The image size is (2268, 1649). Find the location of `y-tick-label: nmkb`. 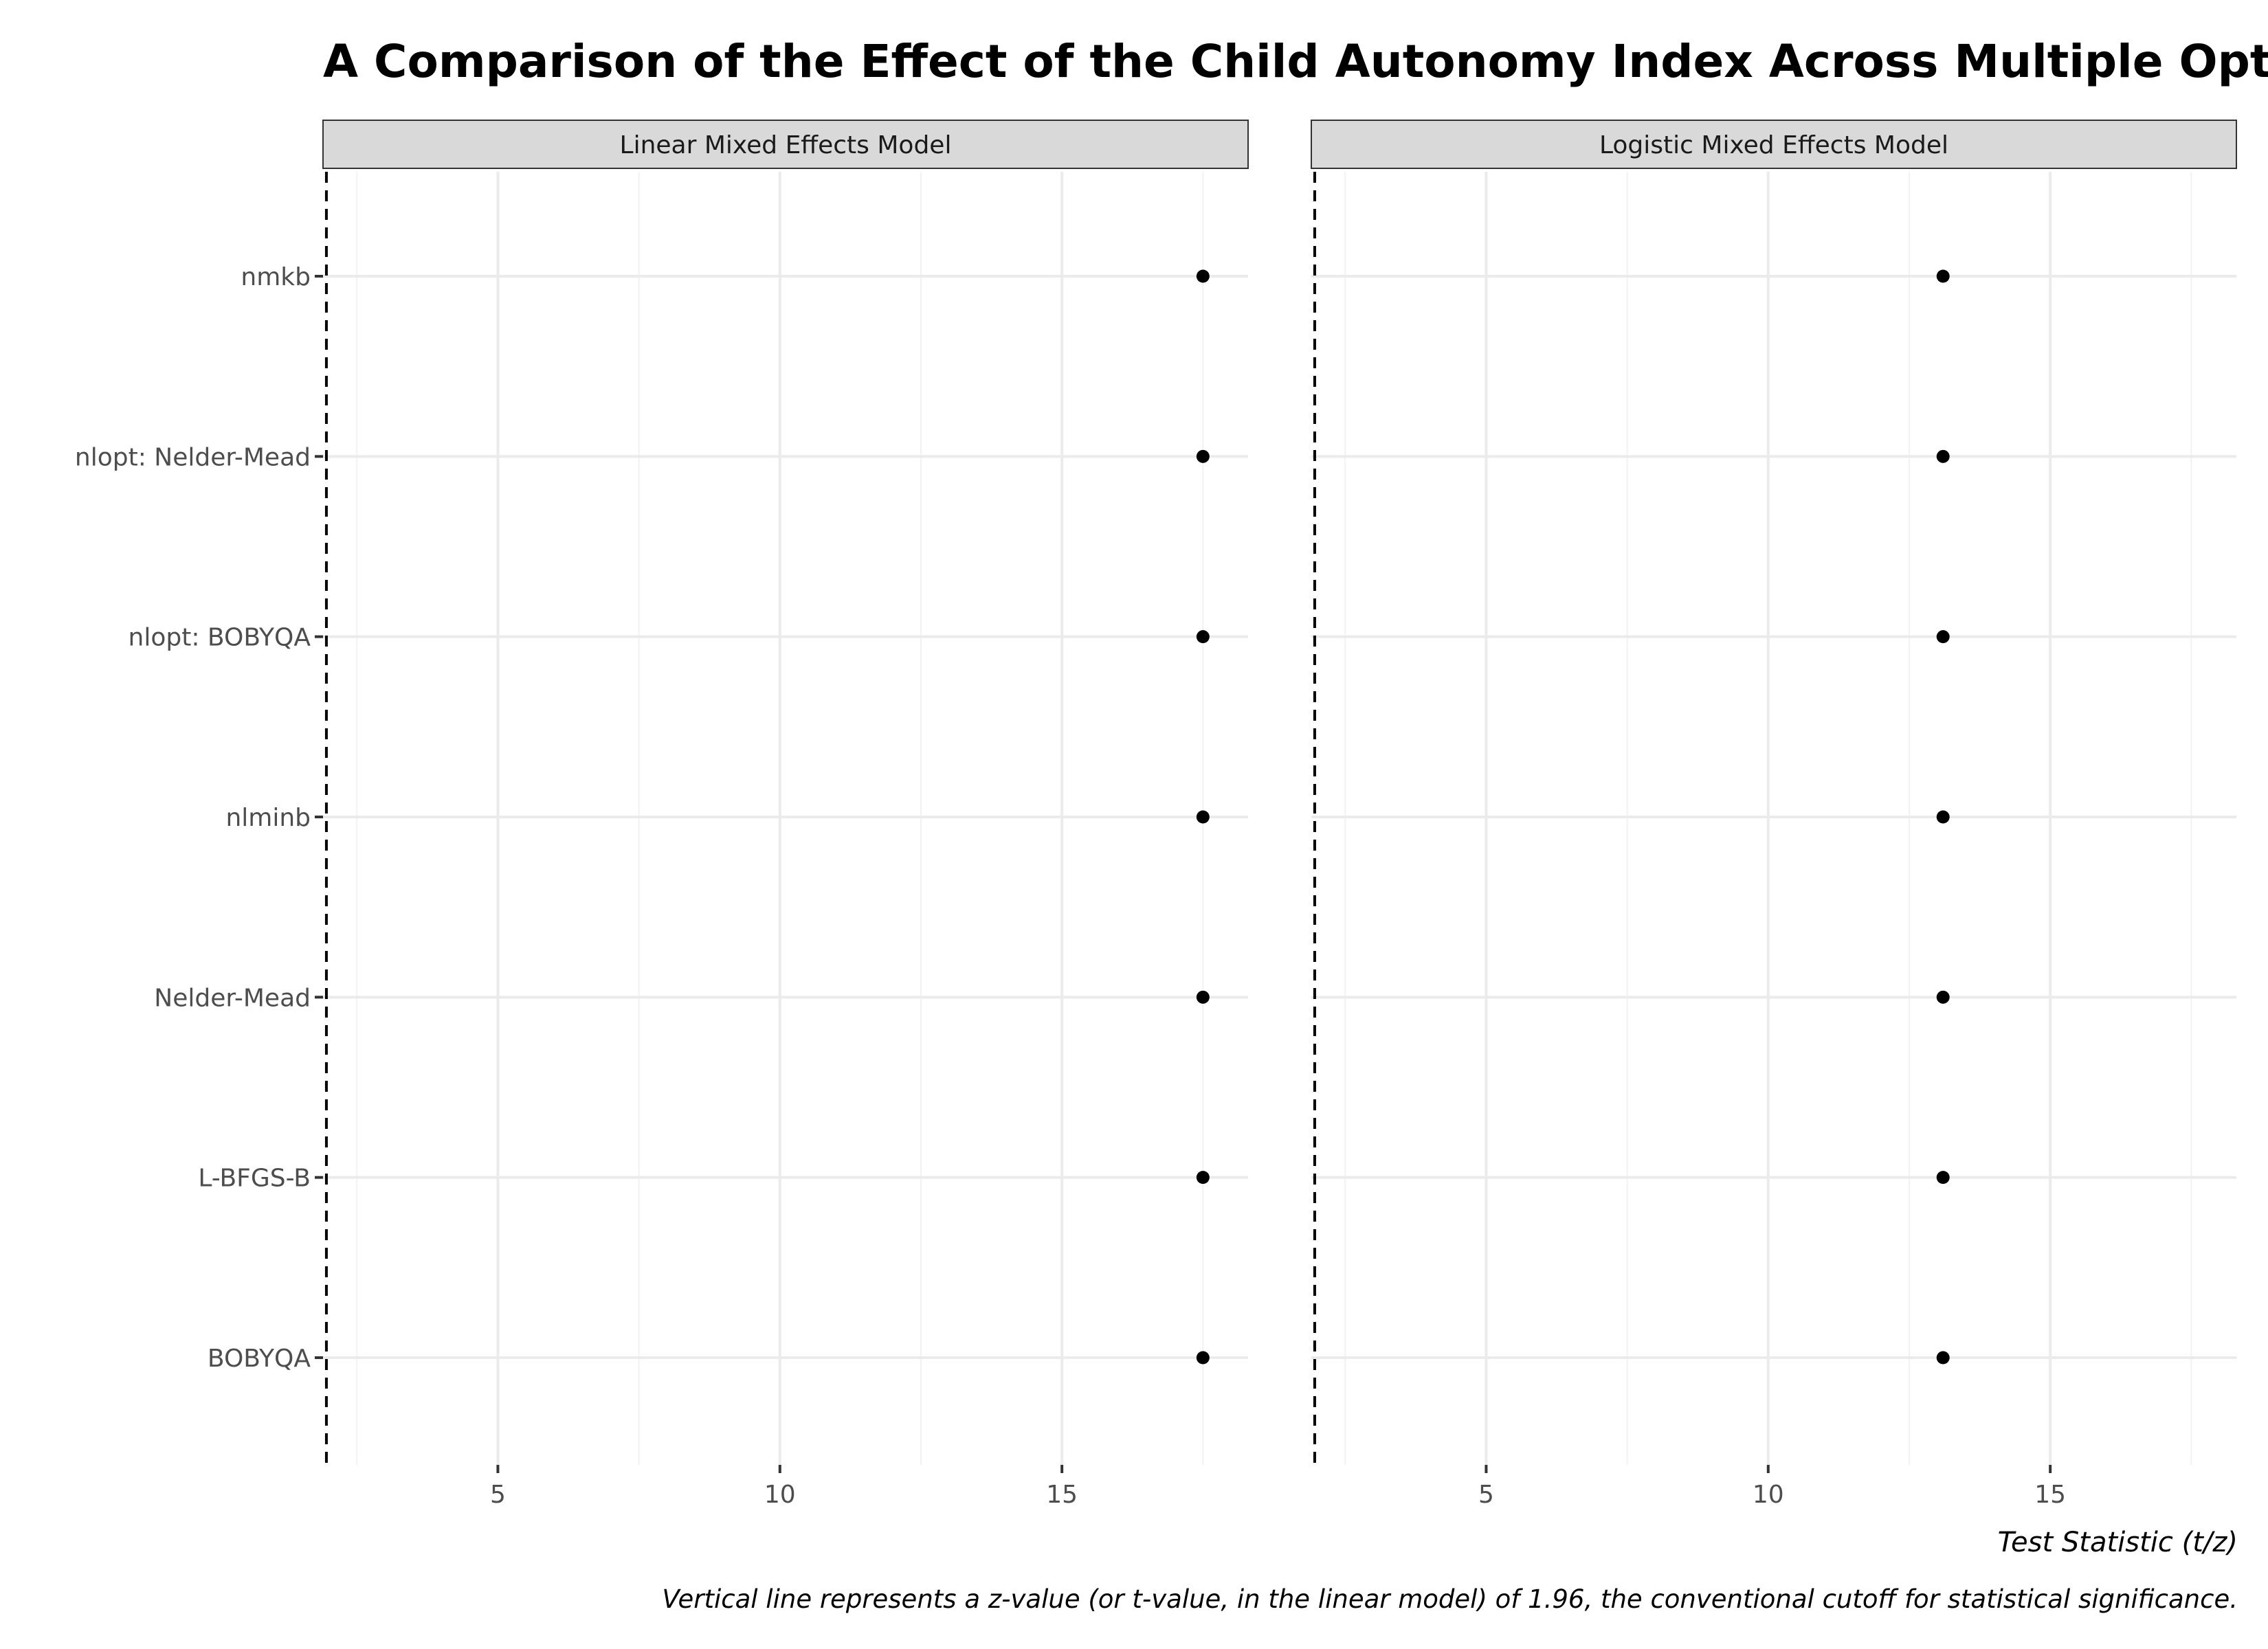

y-tick-label: nmkb is located at coordinates (276, 277).